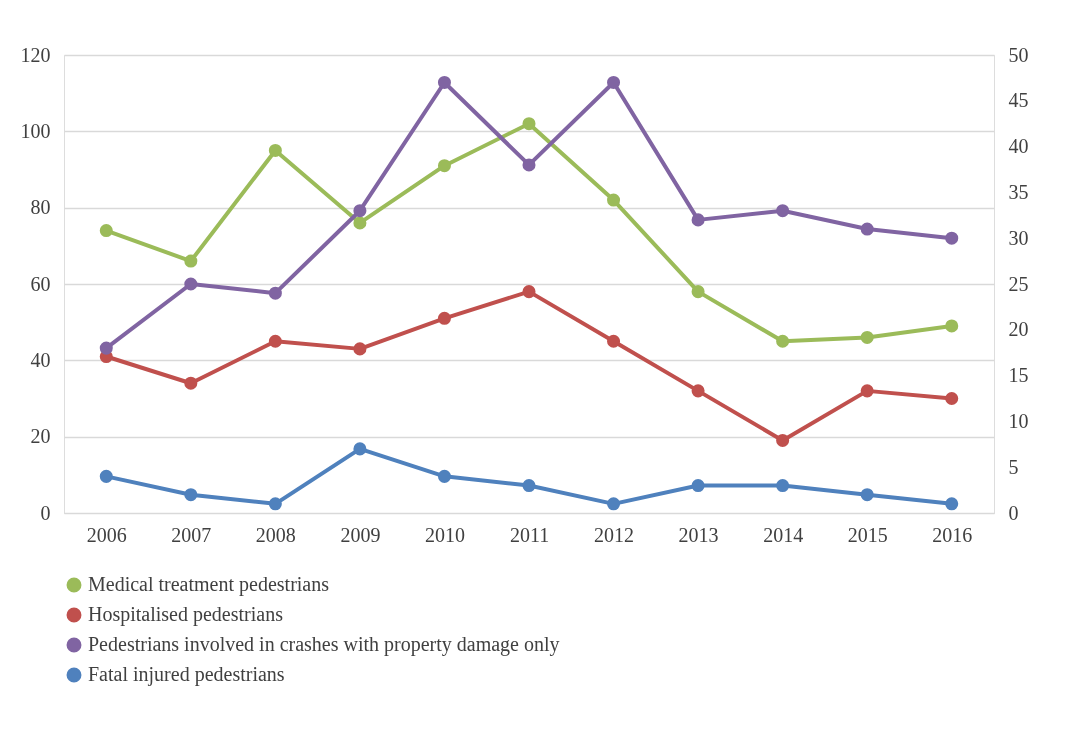  Describe the element at coordinates (1018, 191) in the screenshot. I see `y2-tick-label: 35` at that location.